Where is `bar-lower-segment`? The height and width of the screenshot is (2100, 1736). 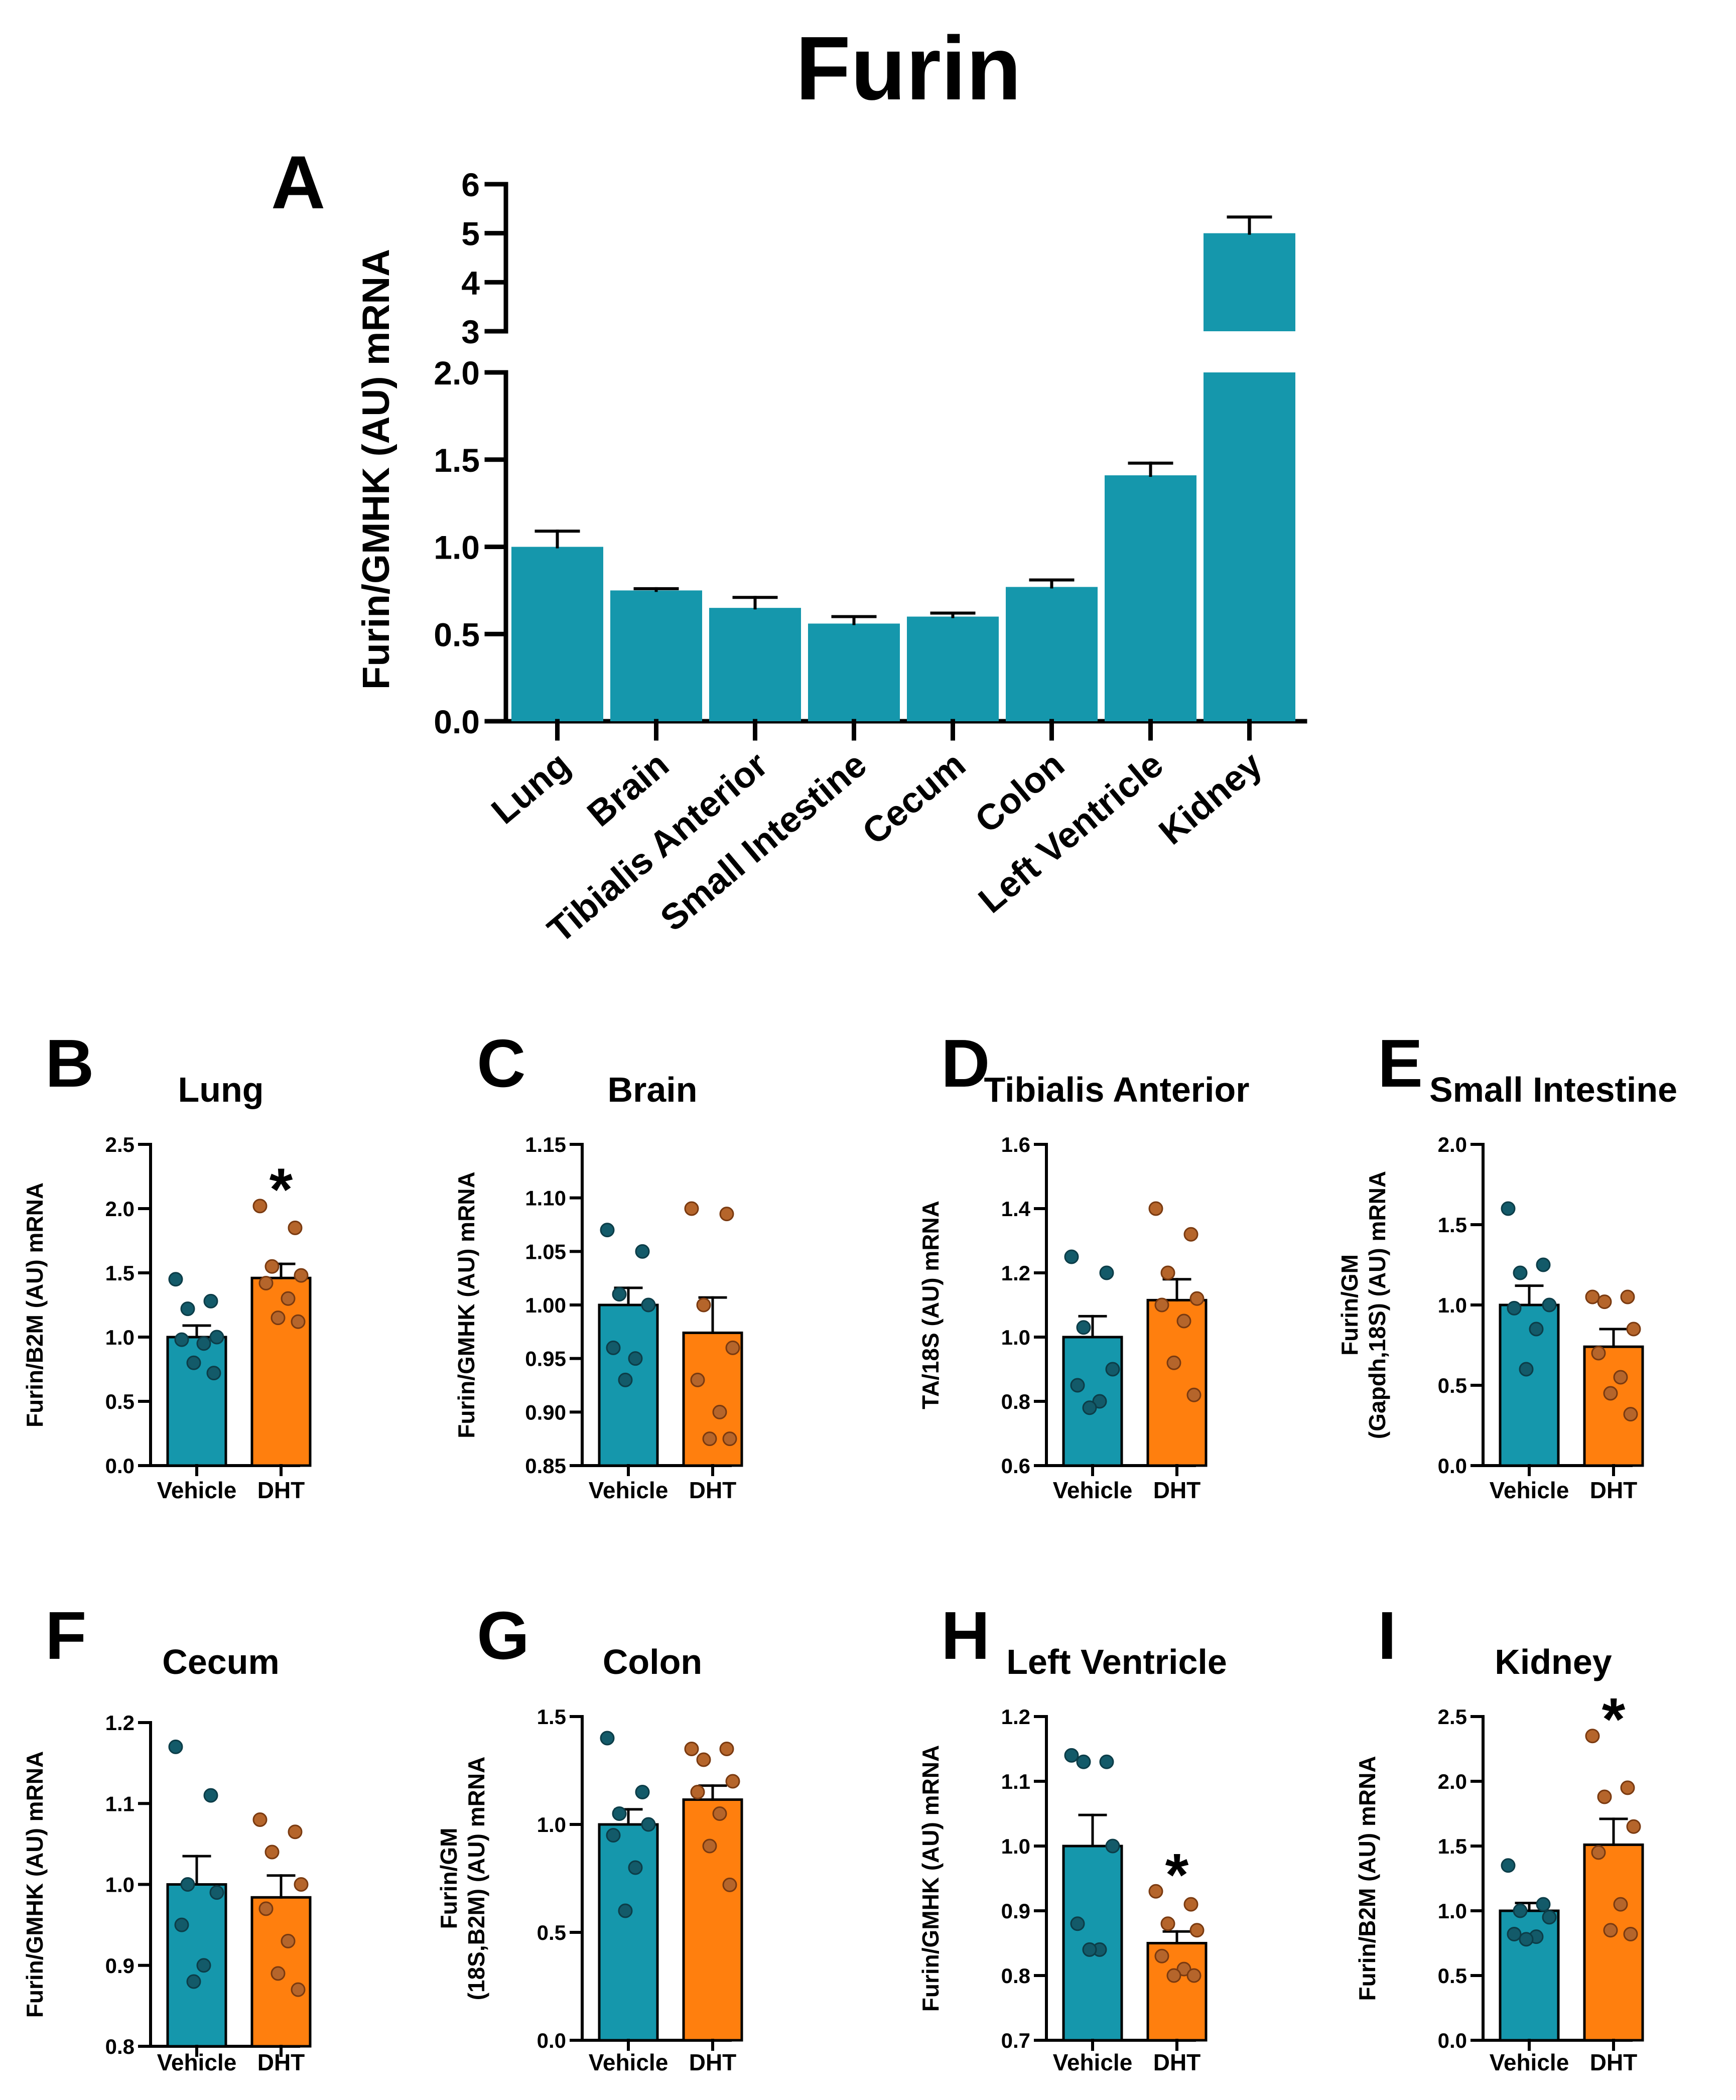
bar-lower-segment is located at coordinates (1249, 546).